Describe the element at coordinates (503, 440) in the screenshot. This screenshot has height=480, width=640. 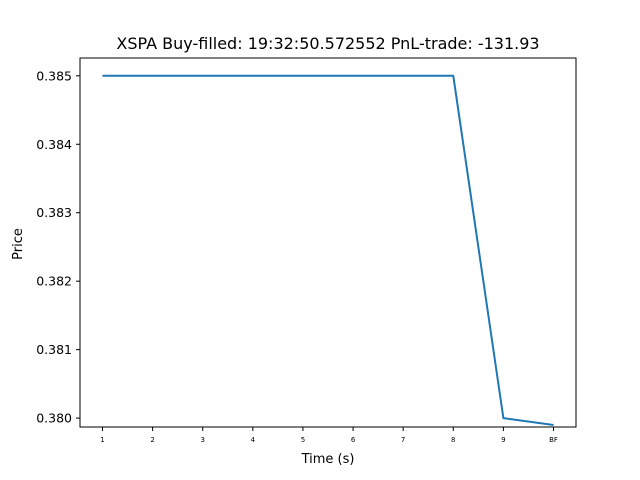
I see `x-tick-label: 9` at that location.